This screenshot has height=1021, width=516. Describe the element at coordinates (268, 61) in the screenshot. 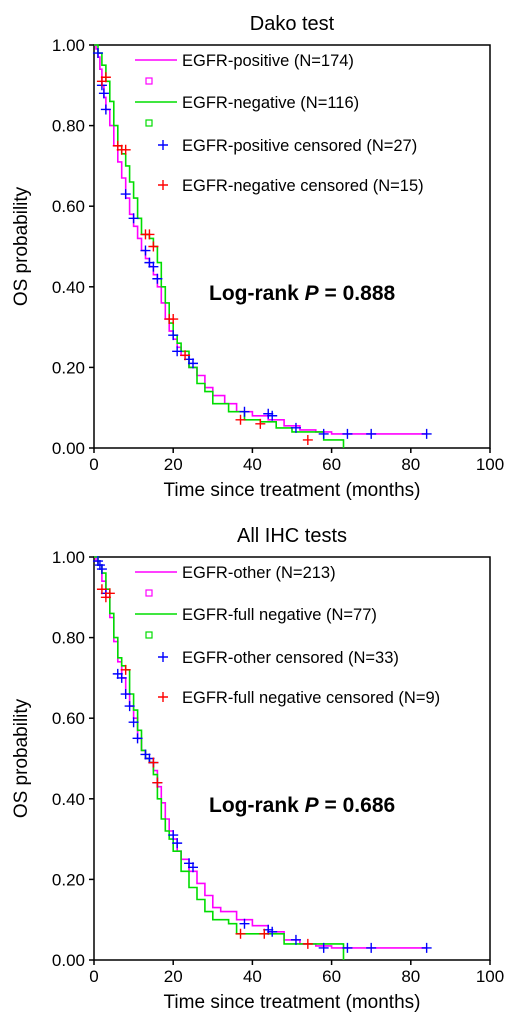

I see `legend-label: EGFR-positive (N=174)` at that location.